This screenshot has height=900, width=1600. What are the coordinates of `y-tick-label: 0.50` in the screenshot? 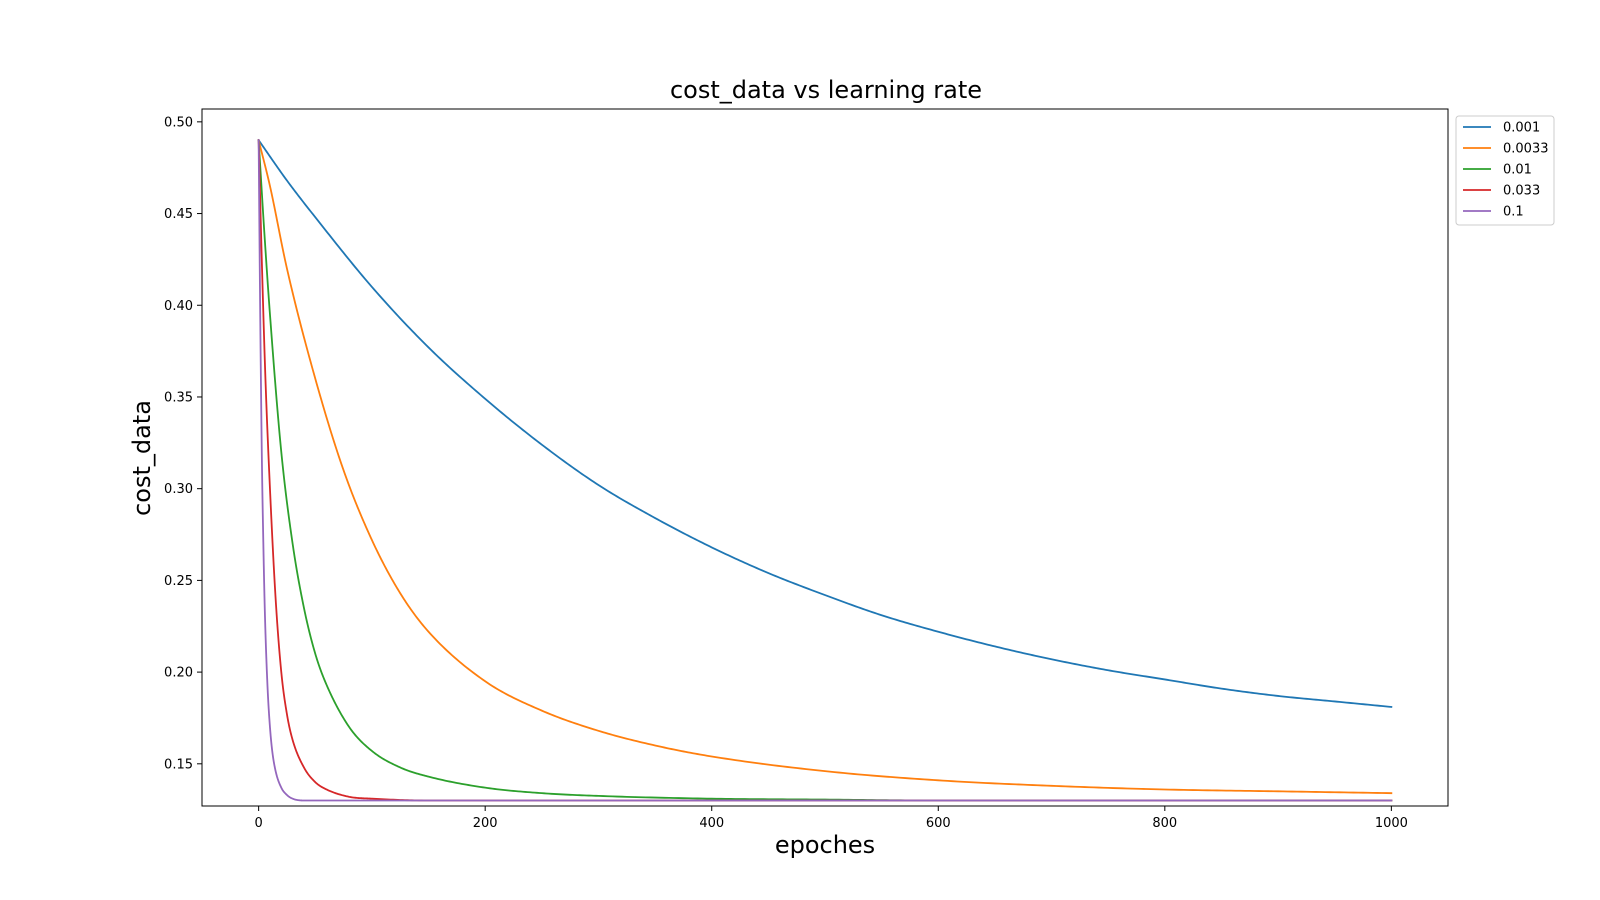 It's located at (178, 122).